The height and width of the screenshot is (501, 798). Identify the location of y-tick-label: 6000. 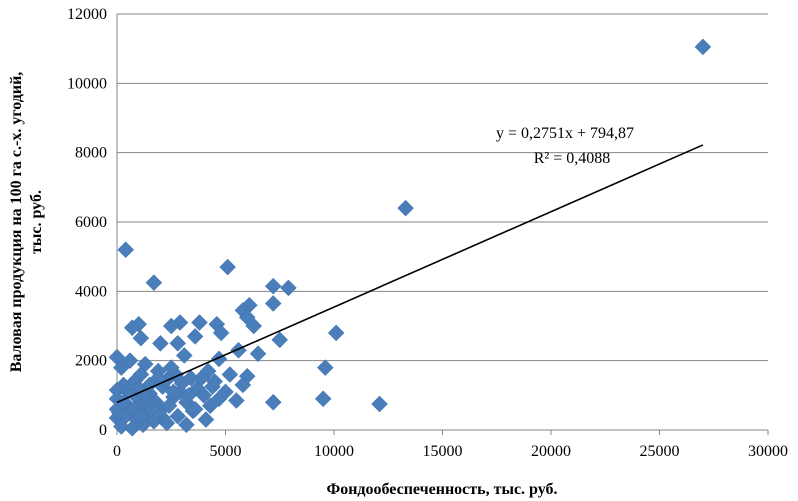
(91, 222).